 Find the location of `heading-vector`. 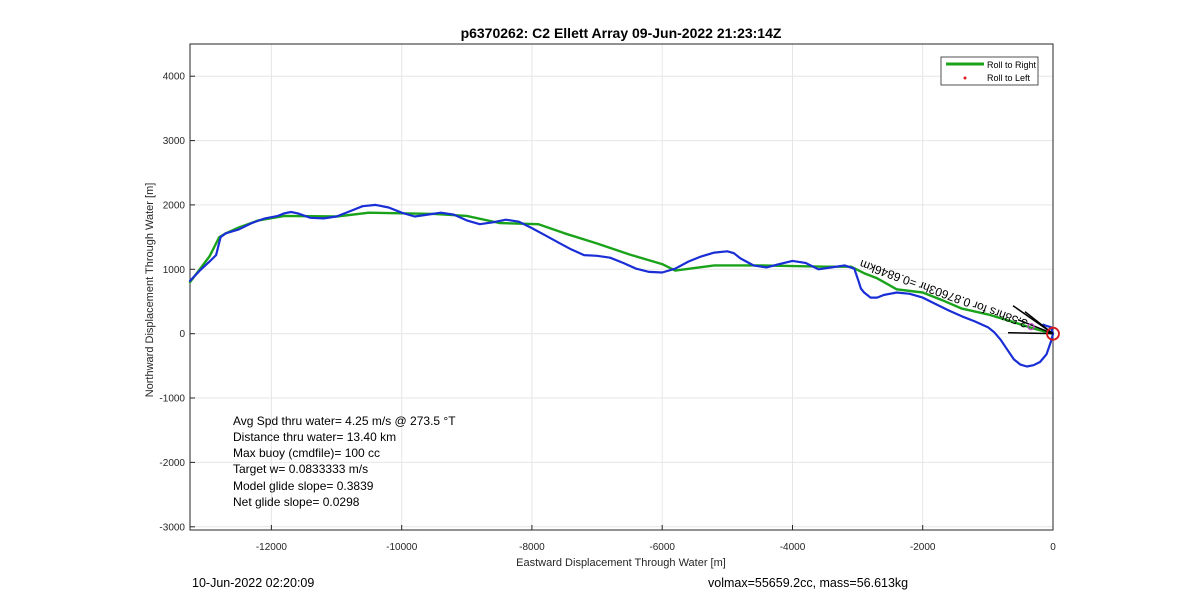

heading-vector is located at coordinates (1030, 333).